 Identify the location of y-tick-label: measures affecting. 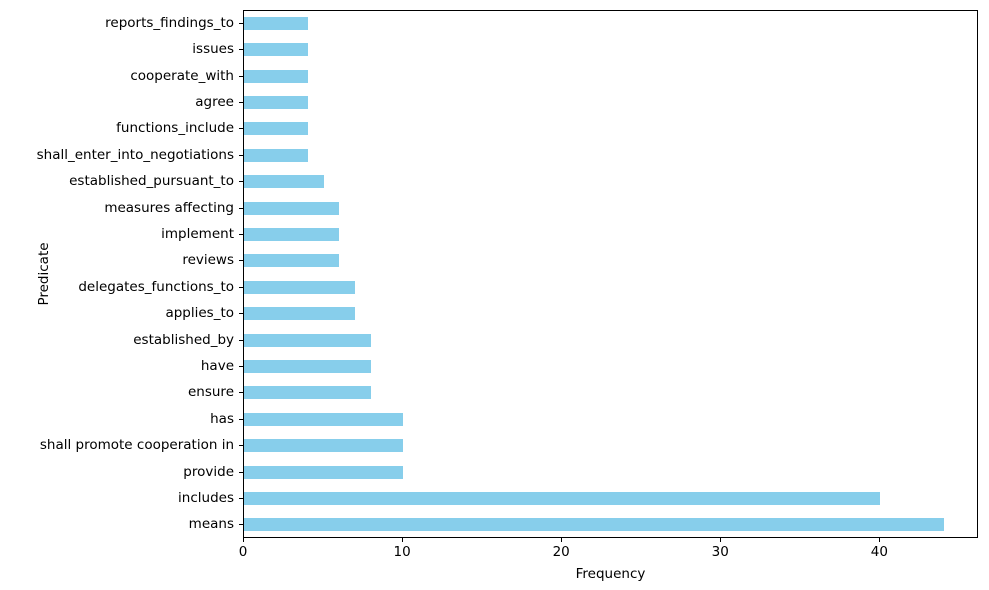
(169, 207).